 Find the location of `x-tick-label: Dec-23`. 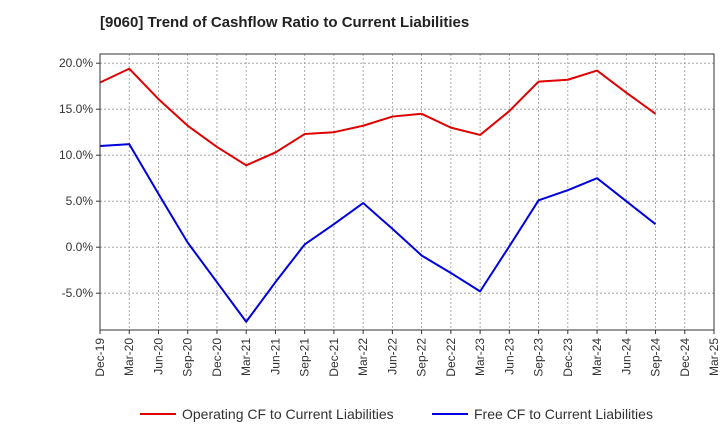

x-tick-label: Dec-23 is located at coordinates (568, 357).